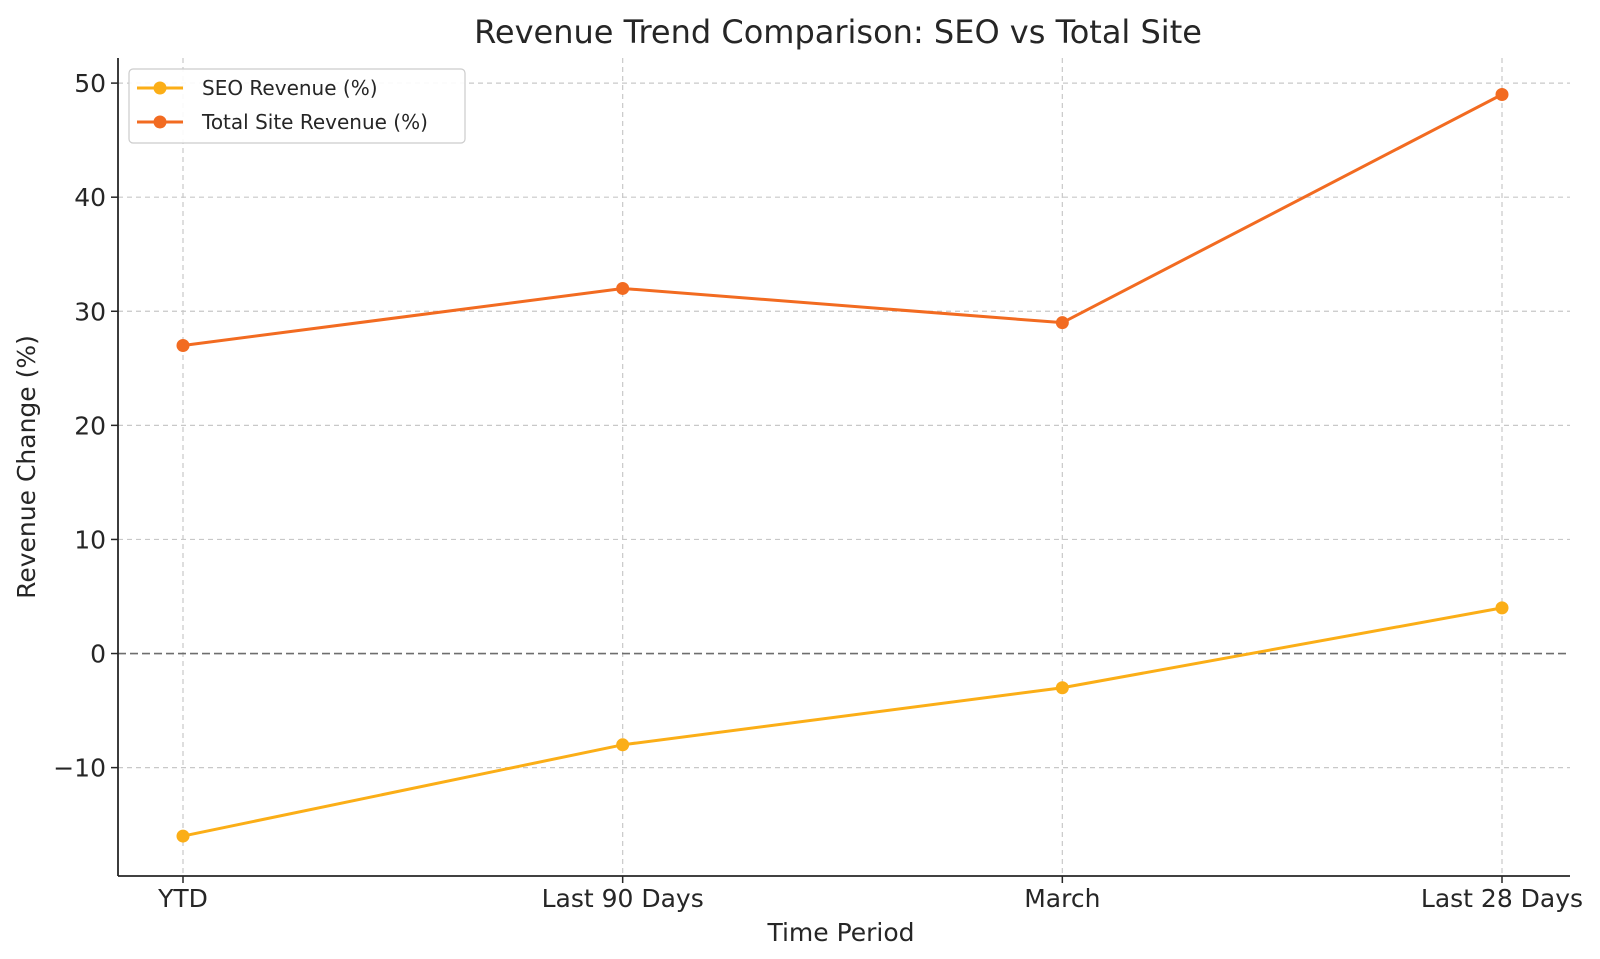 Image resolution: width=1600 pixels, height=959 pixels. What do you see at coordinates (1502, 898) in the screenshot?
I see `x-tick-label: Last 28 Days` at bounding box center [1502, 898].